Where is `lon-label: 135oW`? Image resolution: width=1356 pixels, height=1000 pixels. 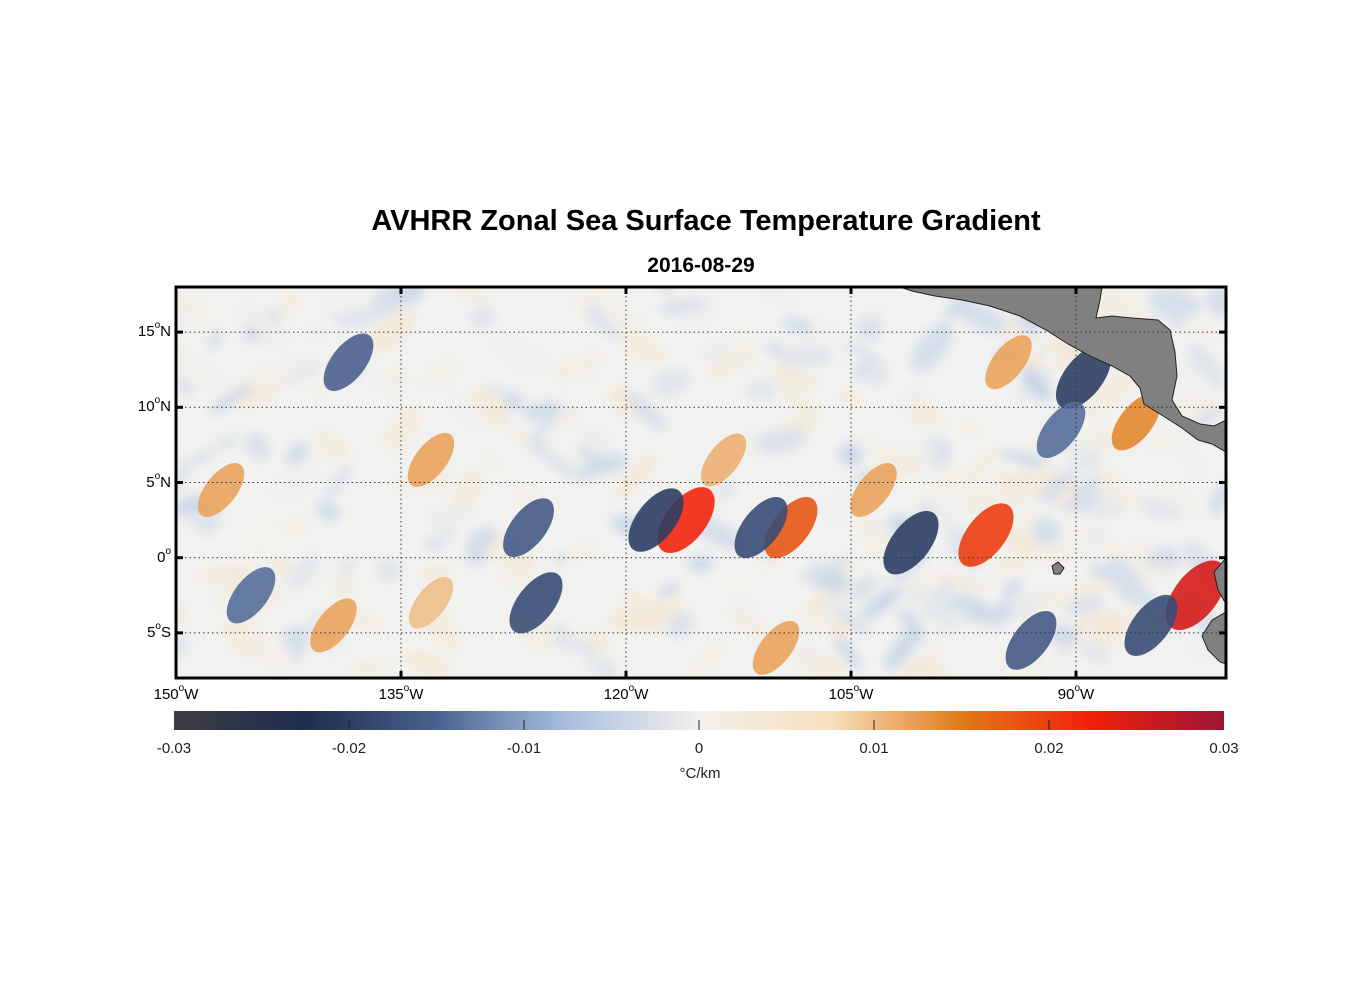
lon-label: 135oW is located at coordinates (401, 693).